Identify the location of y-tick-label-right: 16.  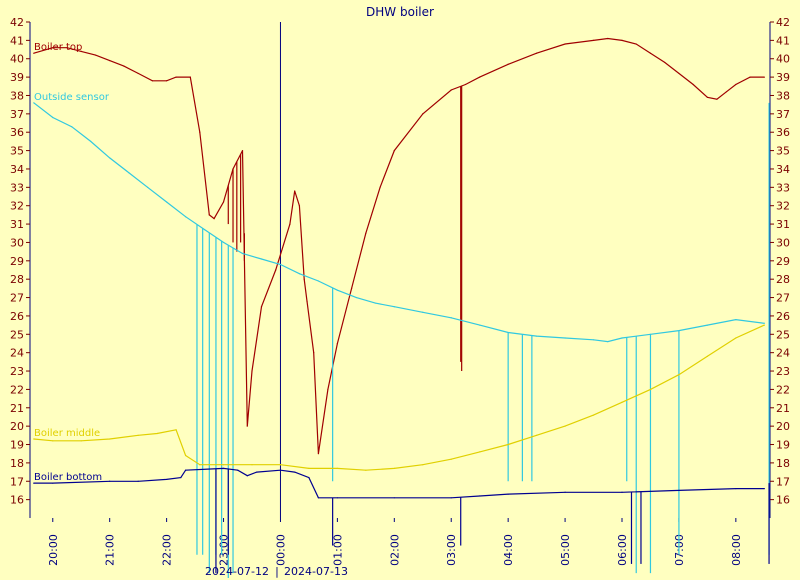
(783, 500).